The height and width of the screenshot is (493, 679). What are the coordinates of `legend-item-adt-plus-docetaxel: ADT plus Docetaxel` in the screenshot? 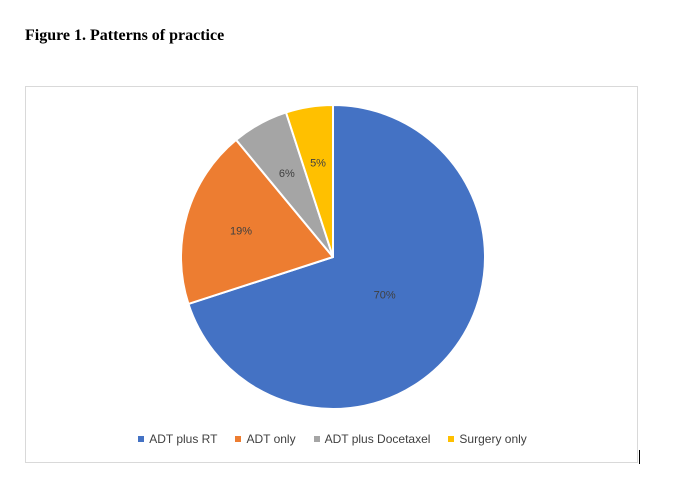 It's located at (372, 439).